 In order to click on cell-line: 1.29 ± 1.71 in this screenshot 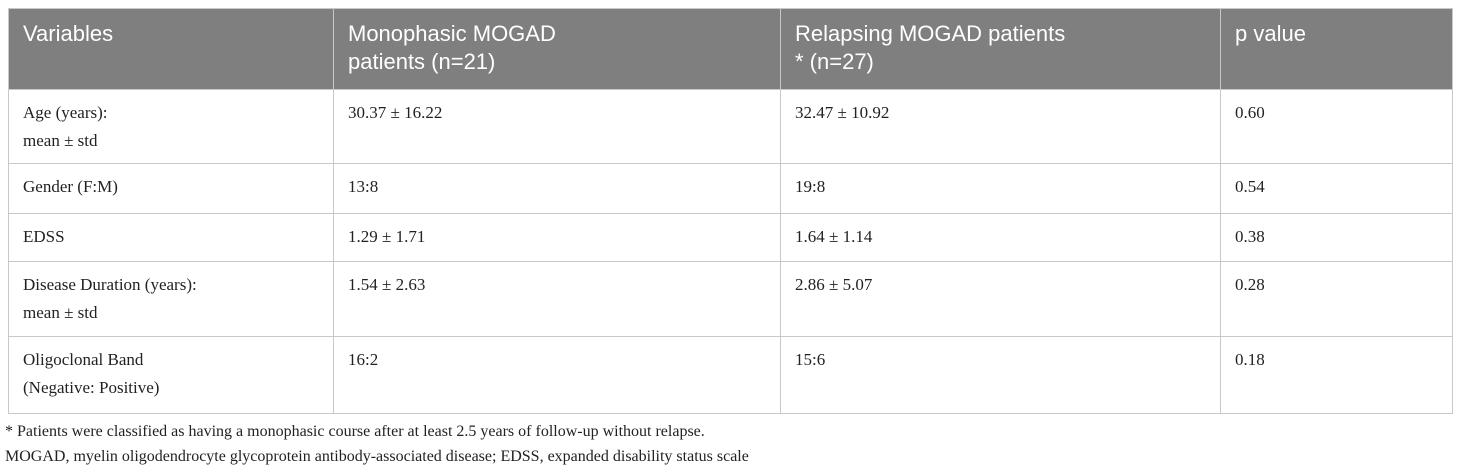, I will do `click(387, 236)`.